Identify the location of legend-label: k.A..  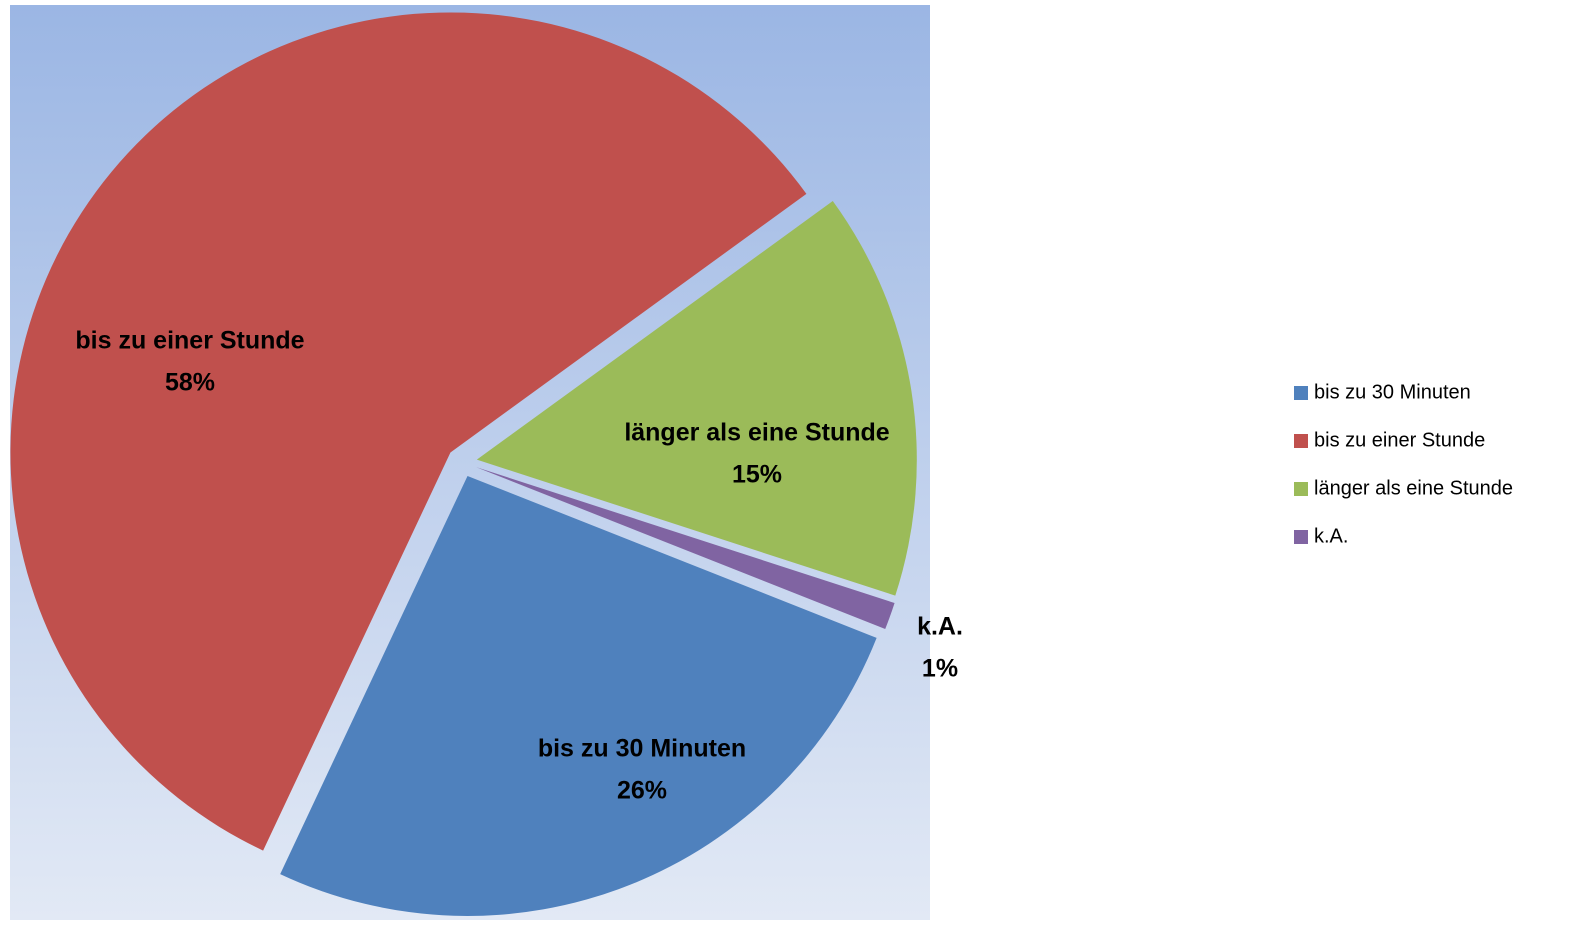
(1331, 536).